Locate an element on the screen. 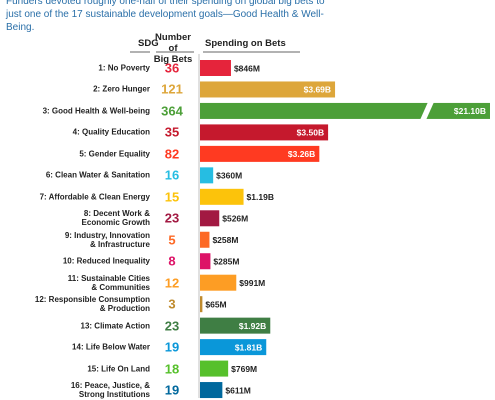 The image size is (495, 400). category-label: 9: Industry, Innovation & Infrastructure is located at coordinates (107, 239).